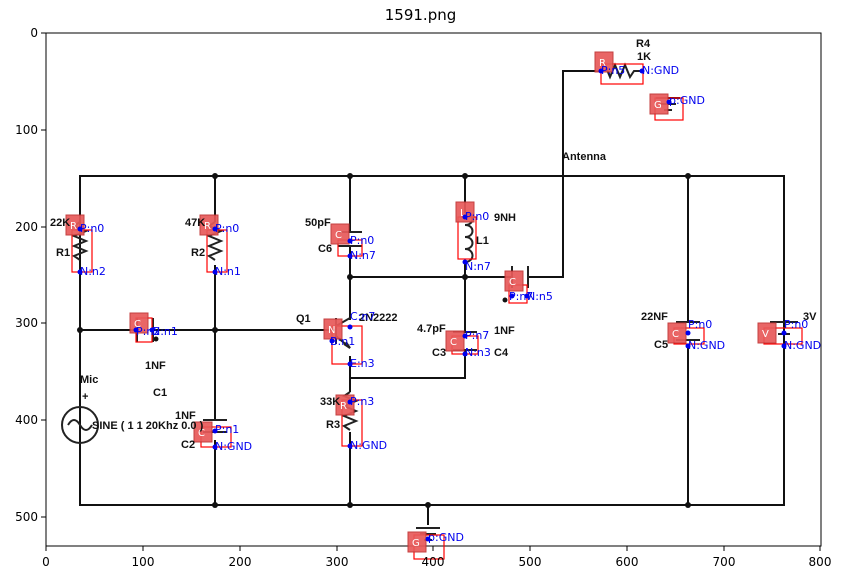 The width and height of the screenshot is (841, 582). Describe the element at coordinates (85, 397) in the screenshot. I see `label-plus: +` at that location.